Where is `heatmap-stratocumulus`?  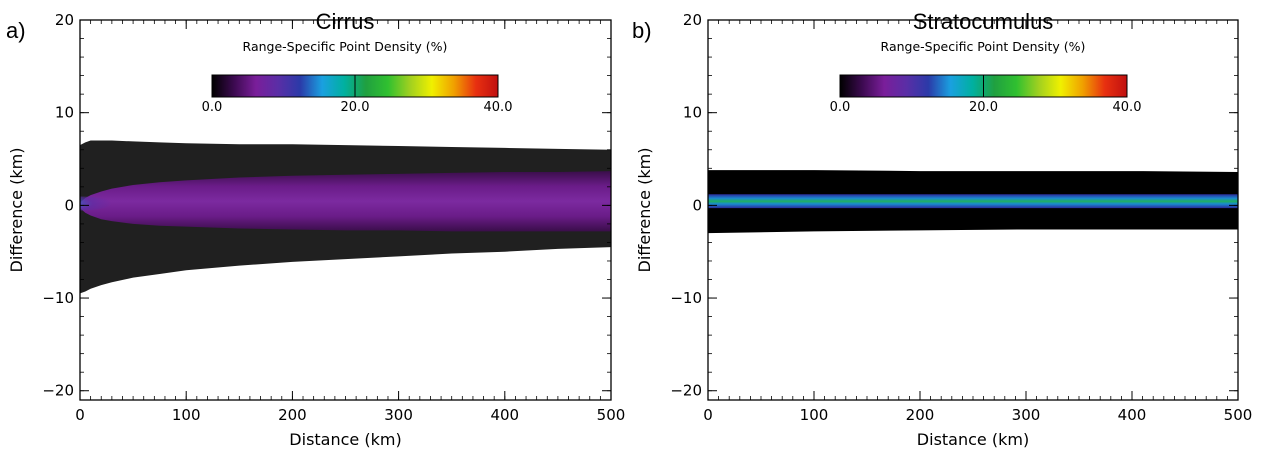 heatmap-stratocumulus is located at coordinates (973, 202).